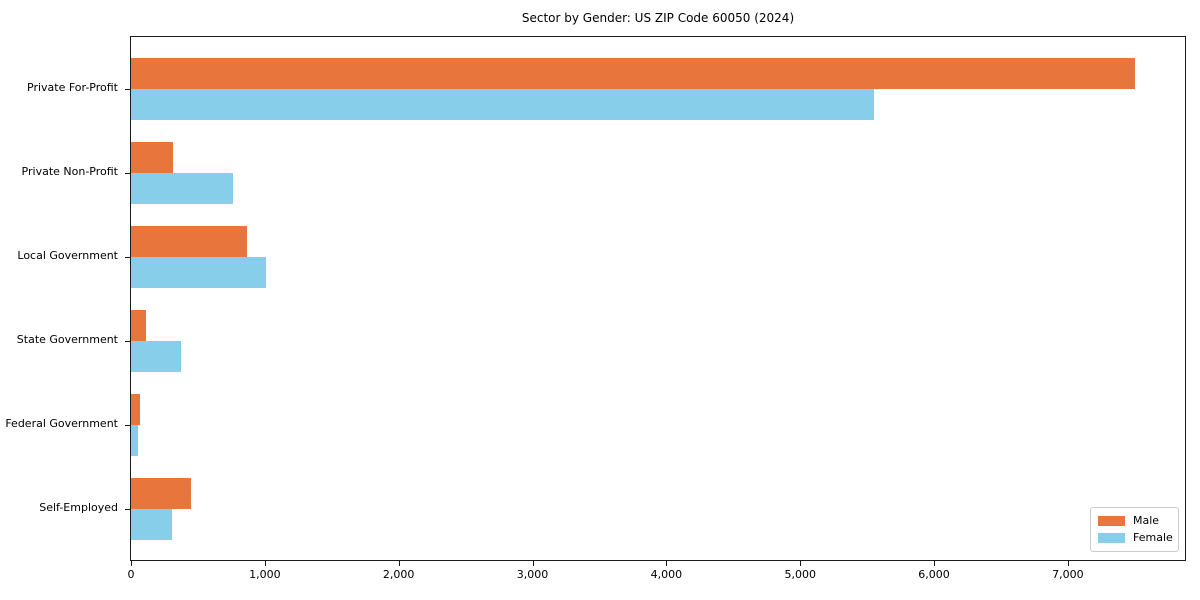 The height and width of the screenshot is (600, 1200). Describe the element at coordinates (78, 507) in the screenshot. I see `y-label-6: Self-Employed` at that location.